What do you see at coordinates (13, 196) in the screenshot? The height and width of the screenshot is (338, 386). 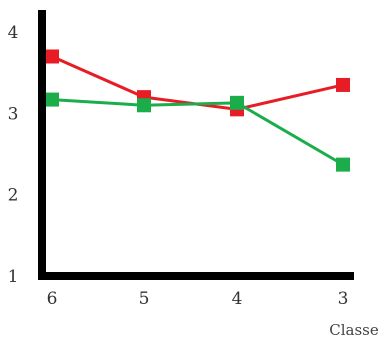 I see `y-tick-label: 2` at bounding box center [13, 196].